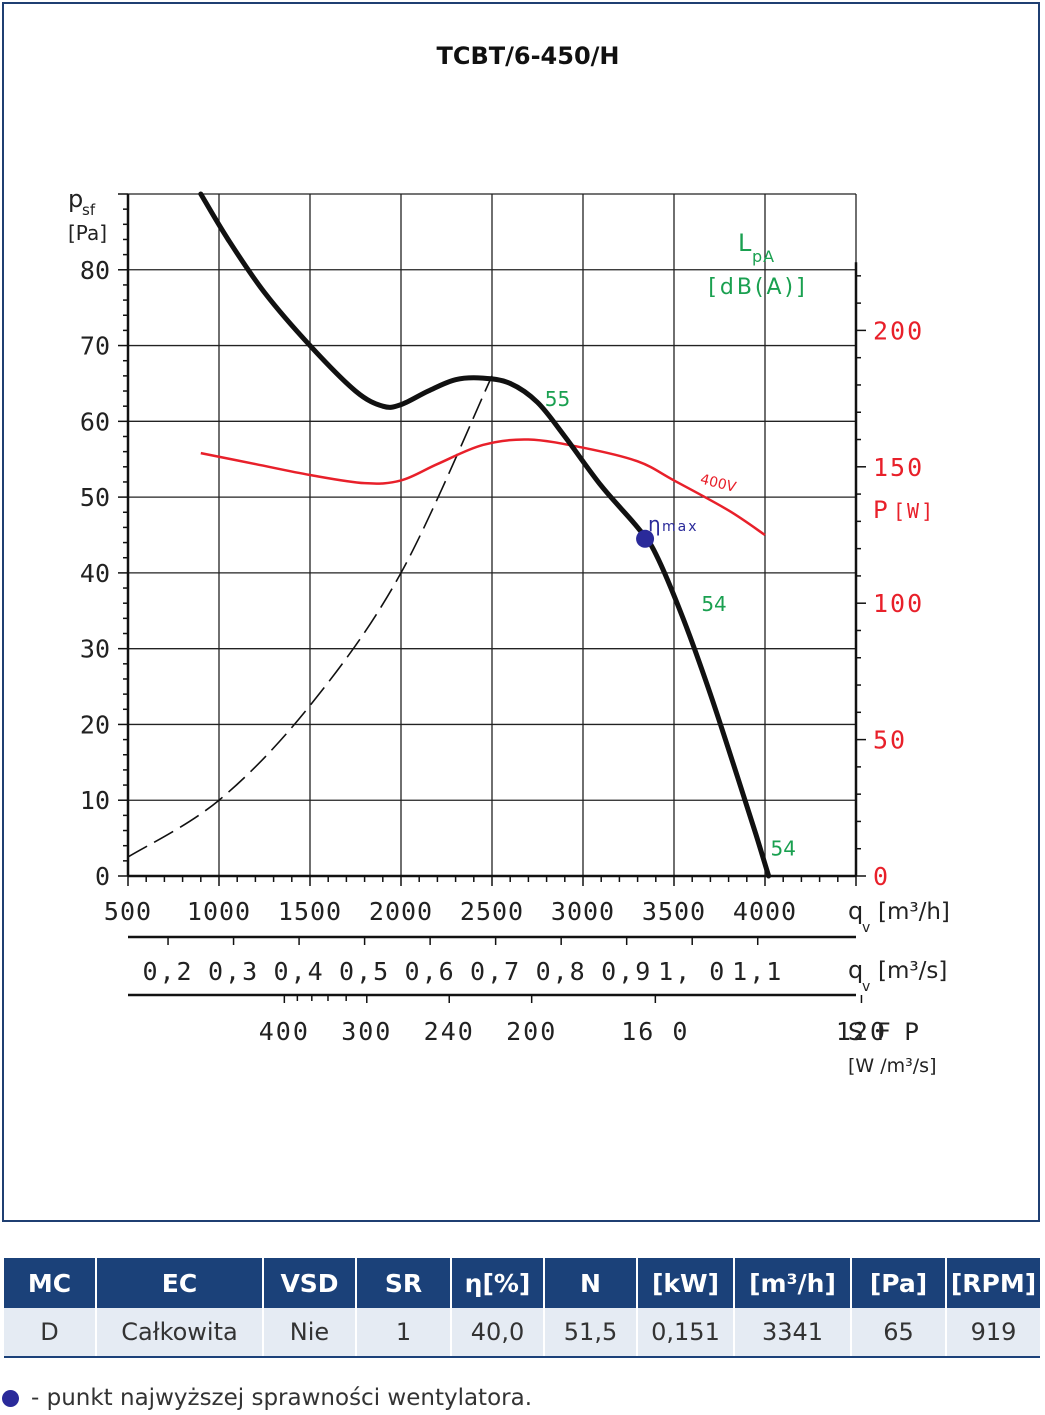 This screenshot has height=1415, width=1045. Describe the element at coordinates (95, 800) in the screenshot. I see `y-tick-label: 10` at that location.